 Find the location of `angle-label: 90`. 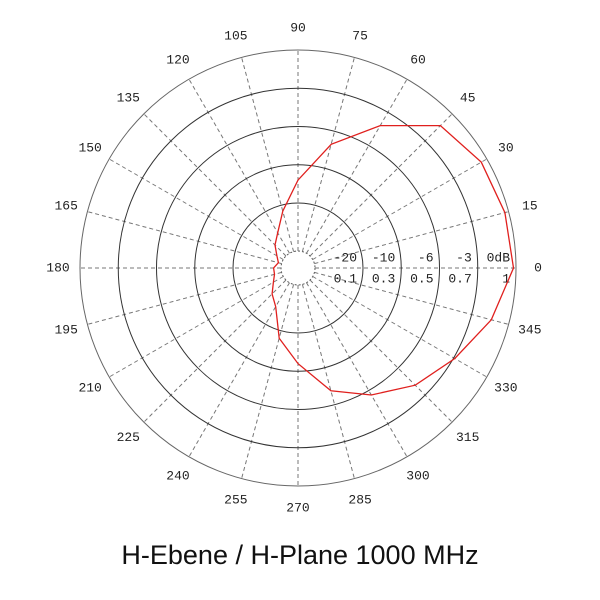

angle-label: 90 is located at coordinates (298, 27).